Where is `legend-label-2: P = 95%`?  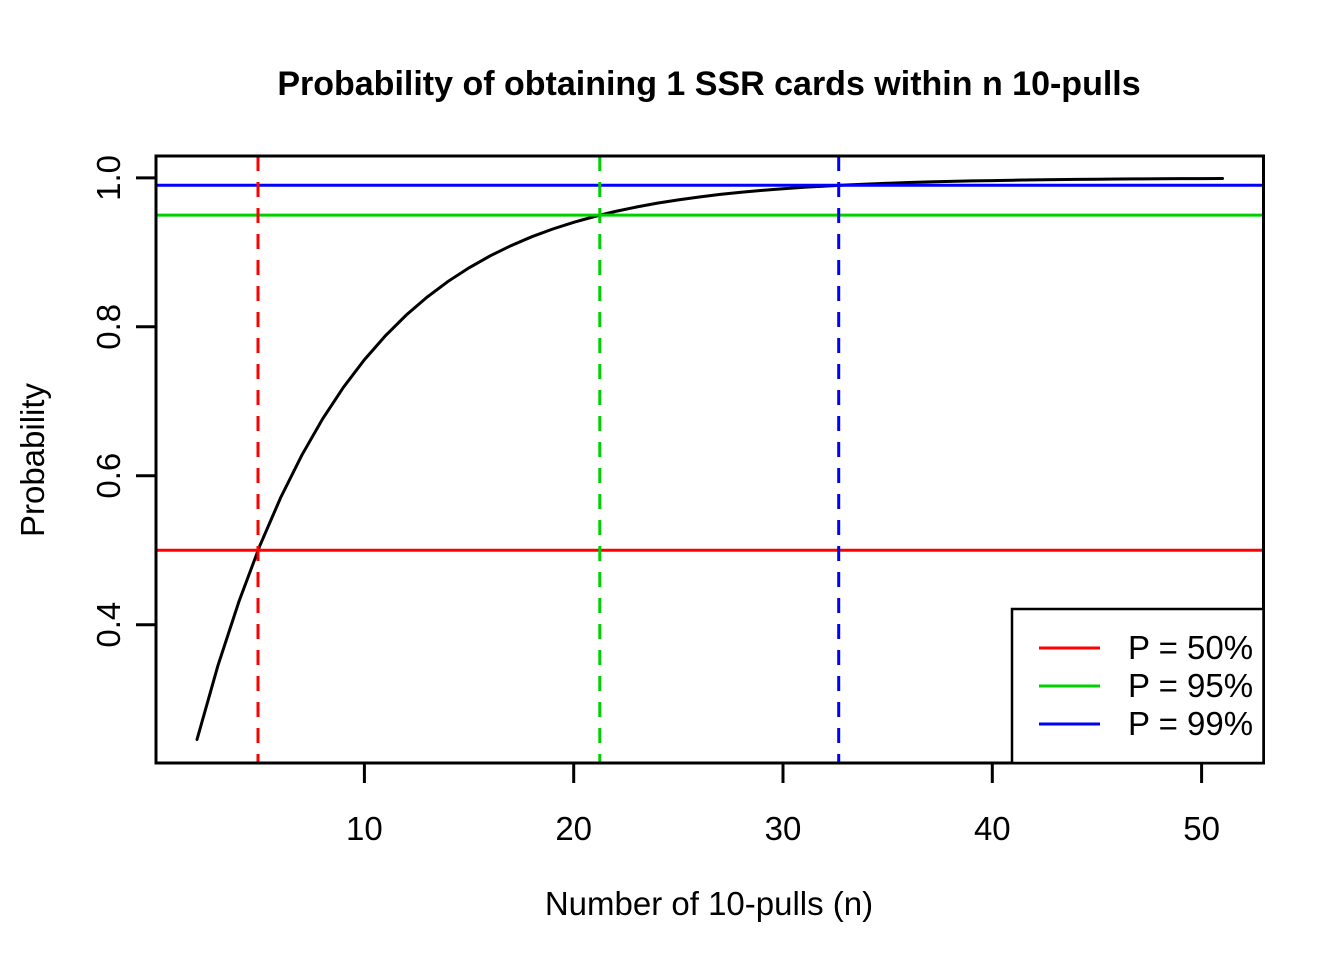
legend-label-2: P = 95% is located at coordinates (1190, 685).